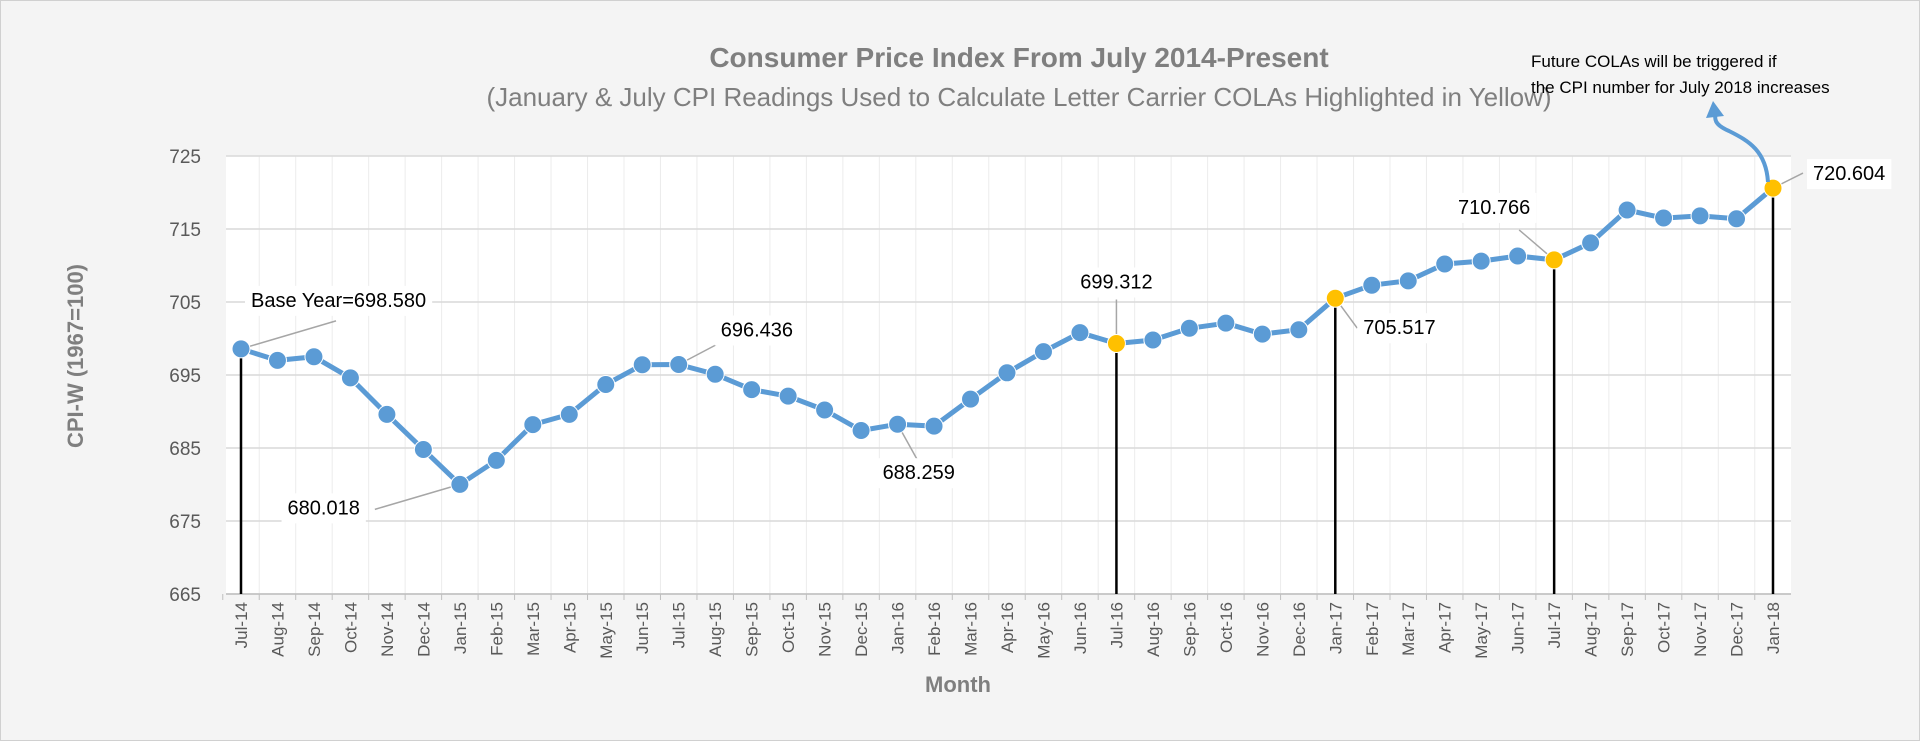 This screenshot has height=742, width=1920. I want to click on y-tick-label: 665, so click(185, 595).